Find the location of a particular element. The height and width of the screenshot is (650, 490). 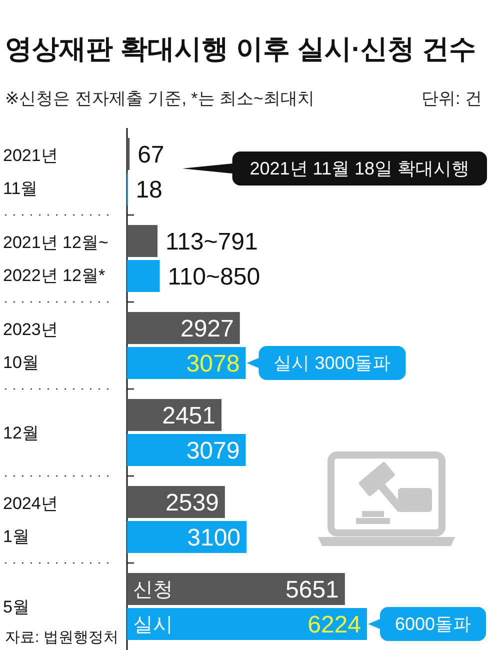

value-label: 2539 is located at coordinates (192, 503).